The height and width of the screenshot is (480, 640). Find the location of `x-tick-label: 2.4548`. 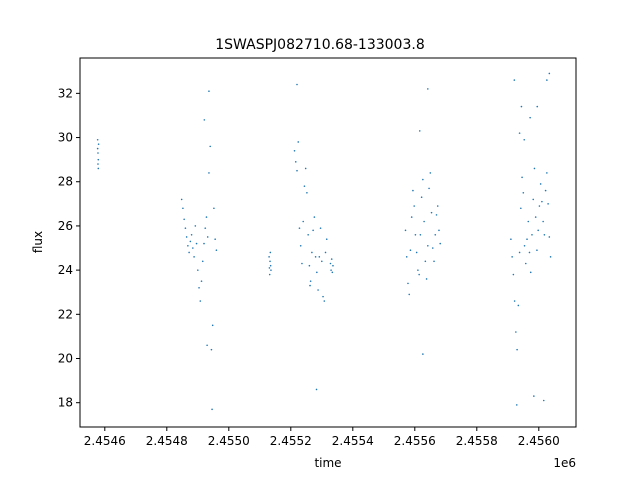

x-tick-label: 2.4548 is located at coordinates (167, 441).